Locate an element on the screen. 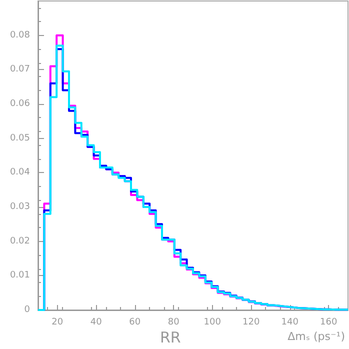 The height and width of the screenshot is (349, 349). text: RR is located at coordinates (170, 337).